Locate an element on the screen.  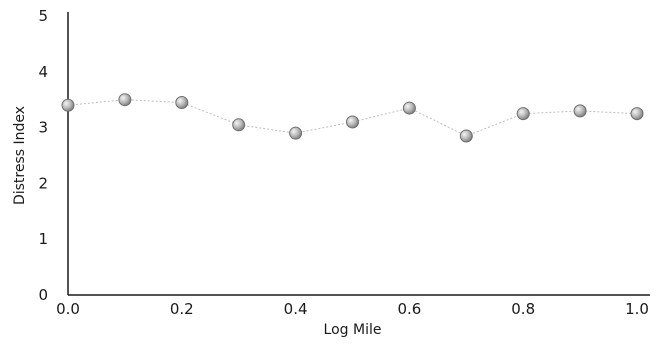
y-tick-label: 5 is located at coordinates (43, 16).